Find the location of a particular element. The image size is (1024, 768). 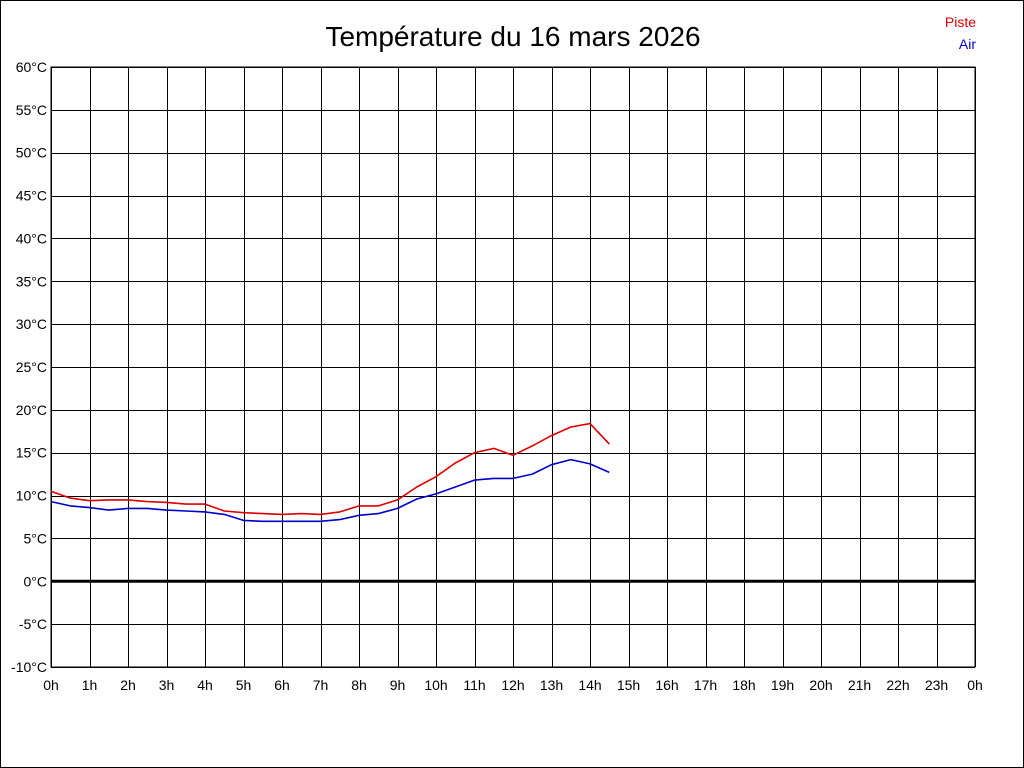

x-tick-label: 8h is located at coordinates (359, 685).